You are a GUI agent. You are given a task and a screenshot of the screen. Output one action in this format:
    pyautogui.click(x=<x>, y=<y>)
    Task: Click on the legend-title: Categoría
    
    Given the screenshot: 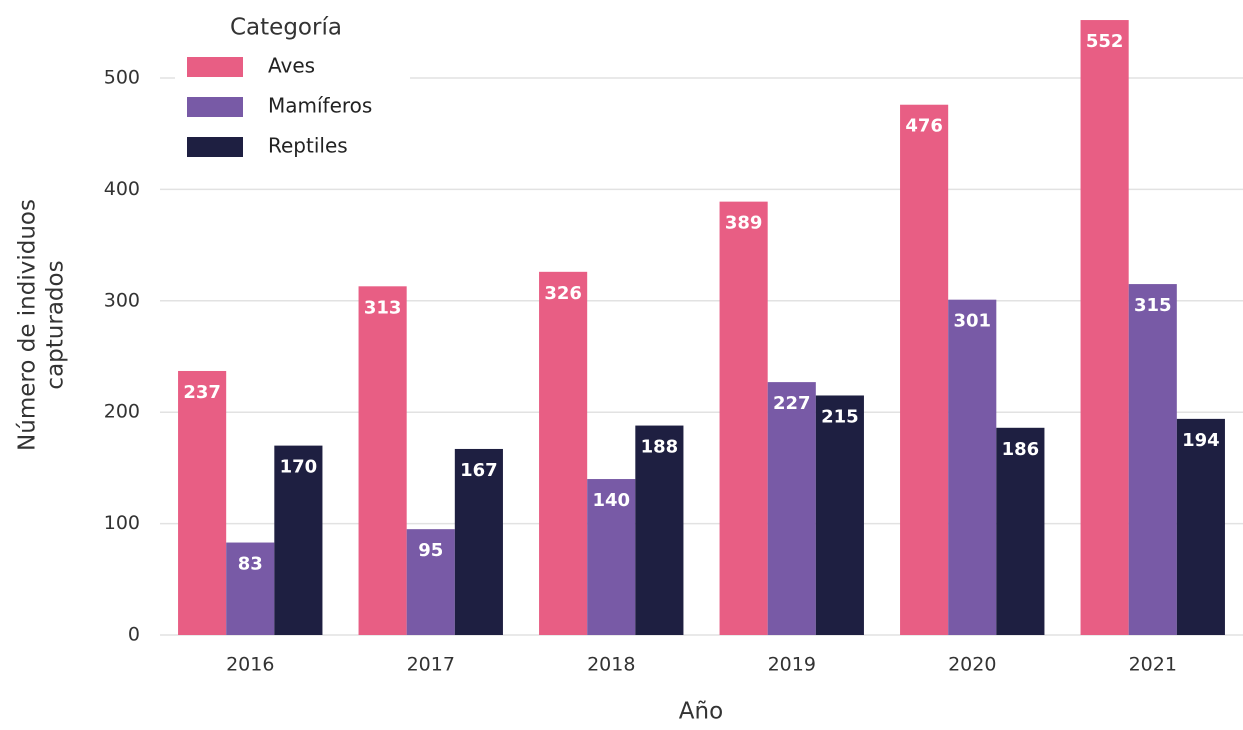 What is the action you would take?
    pyautogui.click(x=286, y=28)
    